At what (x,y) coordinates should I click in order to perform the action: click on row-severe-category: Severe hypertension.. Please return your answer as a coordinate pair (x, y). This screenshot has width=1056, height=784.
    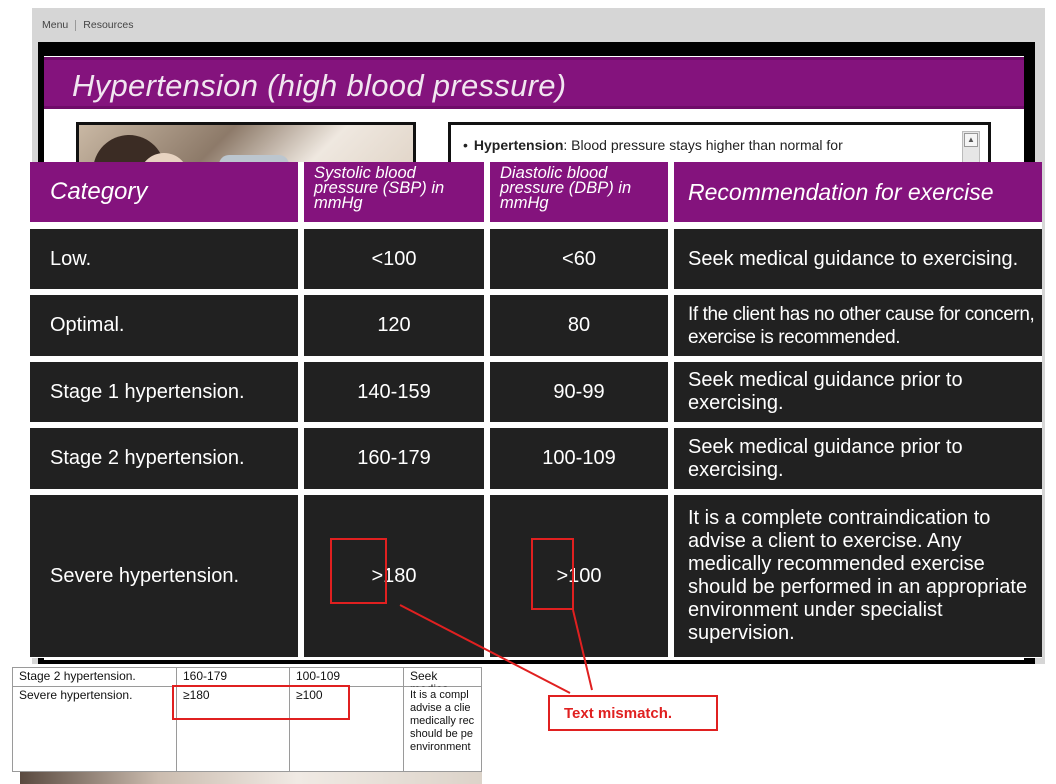
    Looking at the image, I should click on (164, 576).